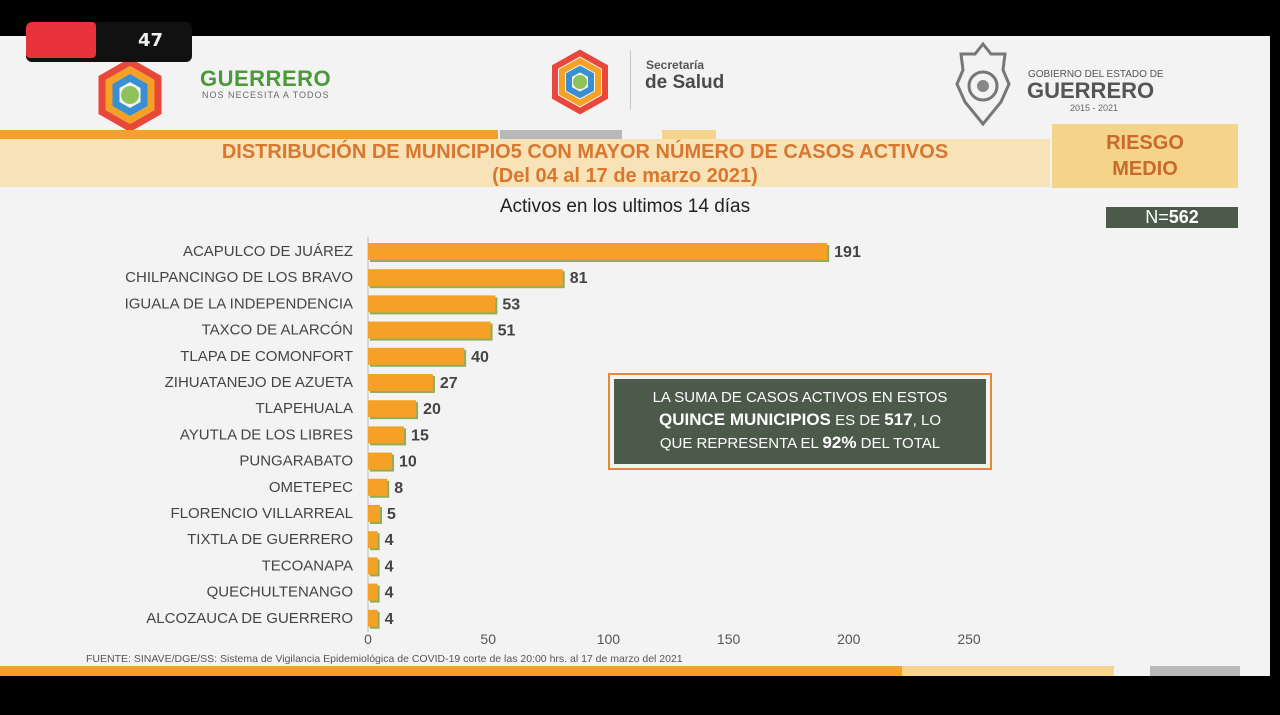 This screenshot has width=1280, height=715. What do you see at coordinates (983, 84) in the screenshot?
I see `state-crest-icon` at bounding box center [983, 84].